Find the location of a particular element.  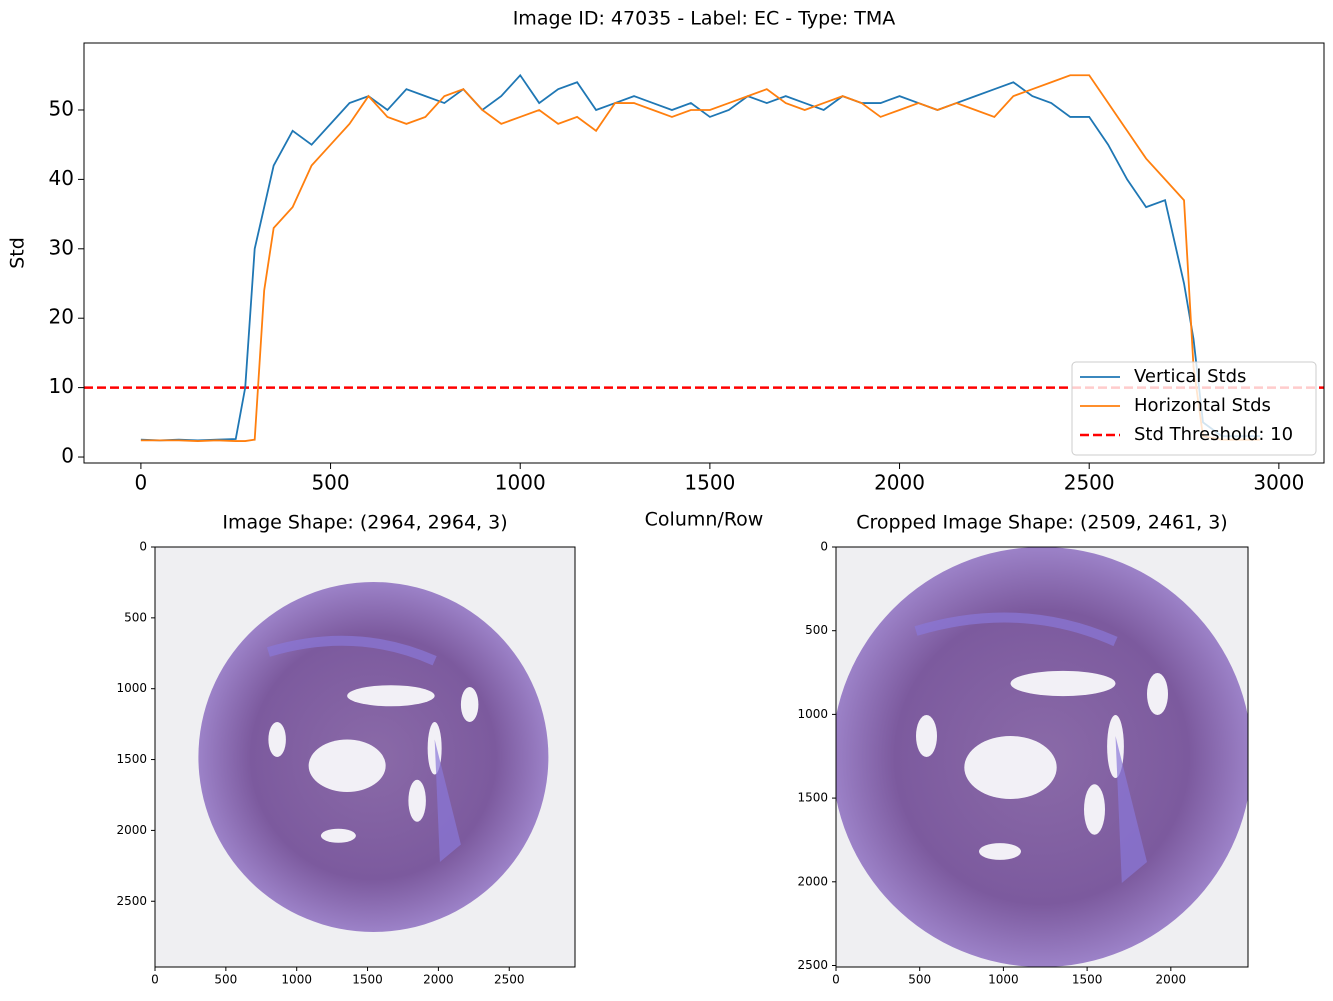

y-tick-label: 50 is located at coordinates (61, 108).